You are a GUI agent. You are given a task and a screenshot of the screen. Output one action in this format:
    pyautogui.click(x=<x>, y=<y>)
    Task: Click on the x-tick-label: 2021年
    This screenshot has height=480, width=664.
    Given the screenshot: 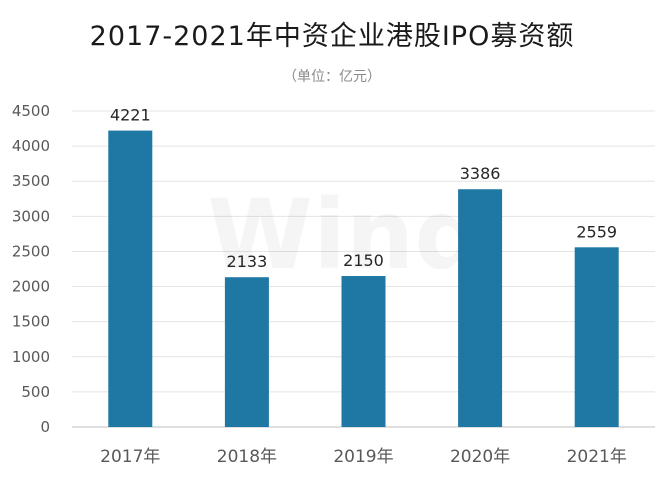 What is the action you would take?
    pyautogui.click(x=597, y=457)
    